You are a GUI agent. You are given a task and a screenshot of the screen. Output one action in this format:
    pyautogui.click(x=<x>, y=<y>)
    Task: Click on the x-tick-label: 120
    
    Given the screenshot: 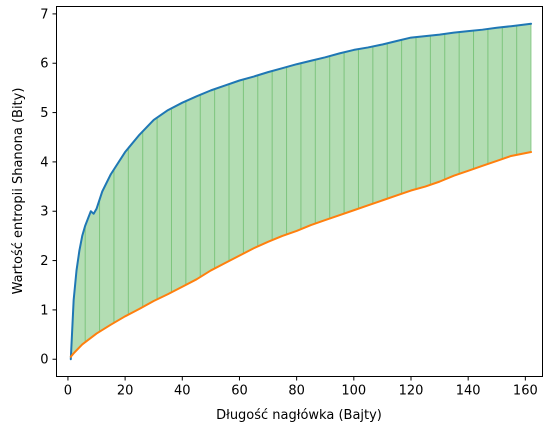 What is the action you would take?
    pyautogui.click(x=411, y=391)
    